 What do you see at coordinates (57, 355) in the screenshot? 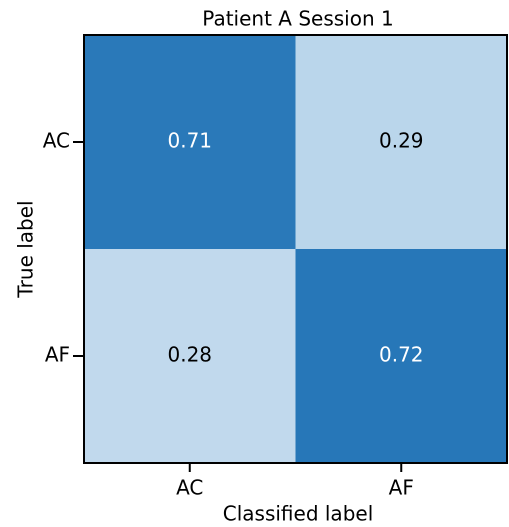
I see `y-tick-label: AF` at bounding box center [57, 355].